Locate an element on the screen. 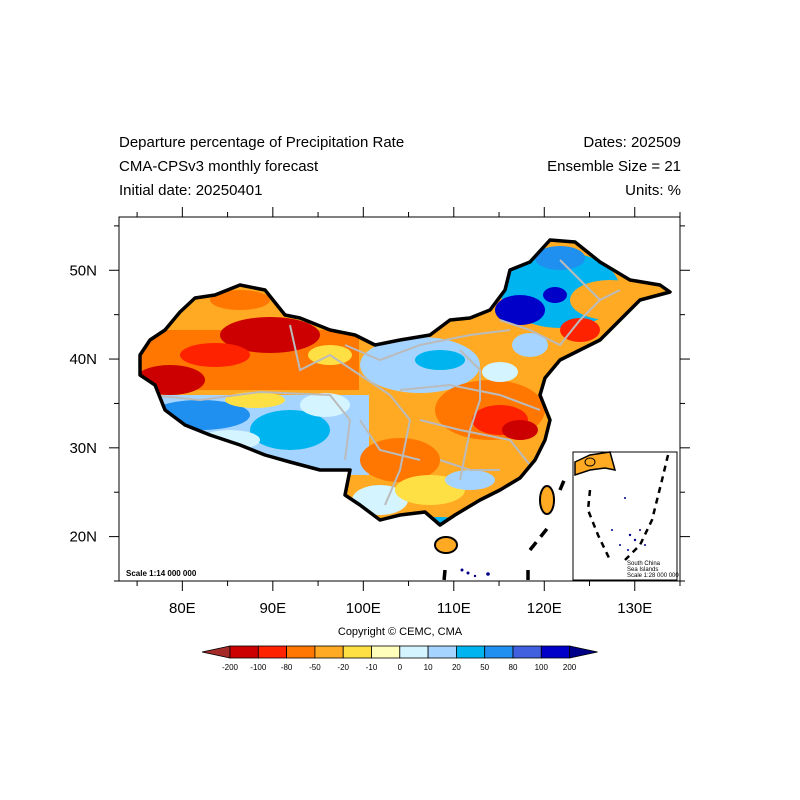 This screenshot has height=800, width=800. units-label: Units: % is located at coordinates (653, 190).